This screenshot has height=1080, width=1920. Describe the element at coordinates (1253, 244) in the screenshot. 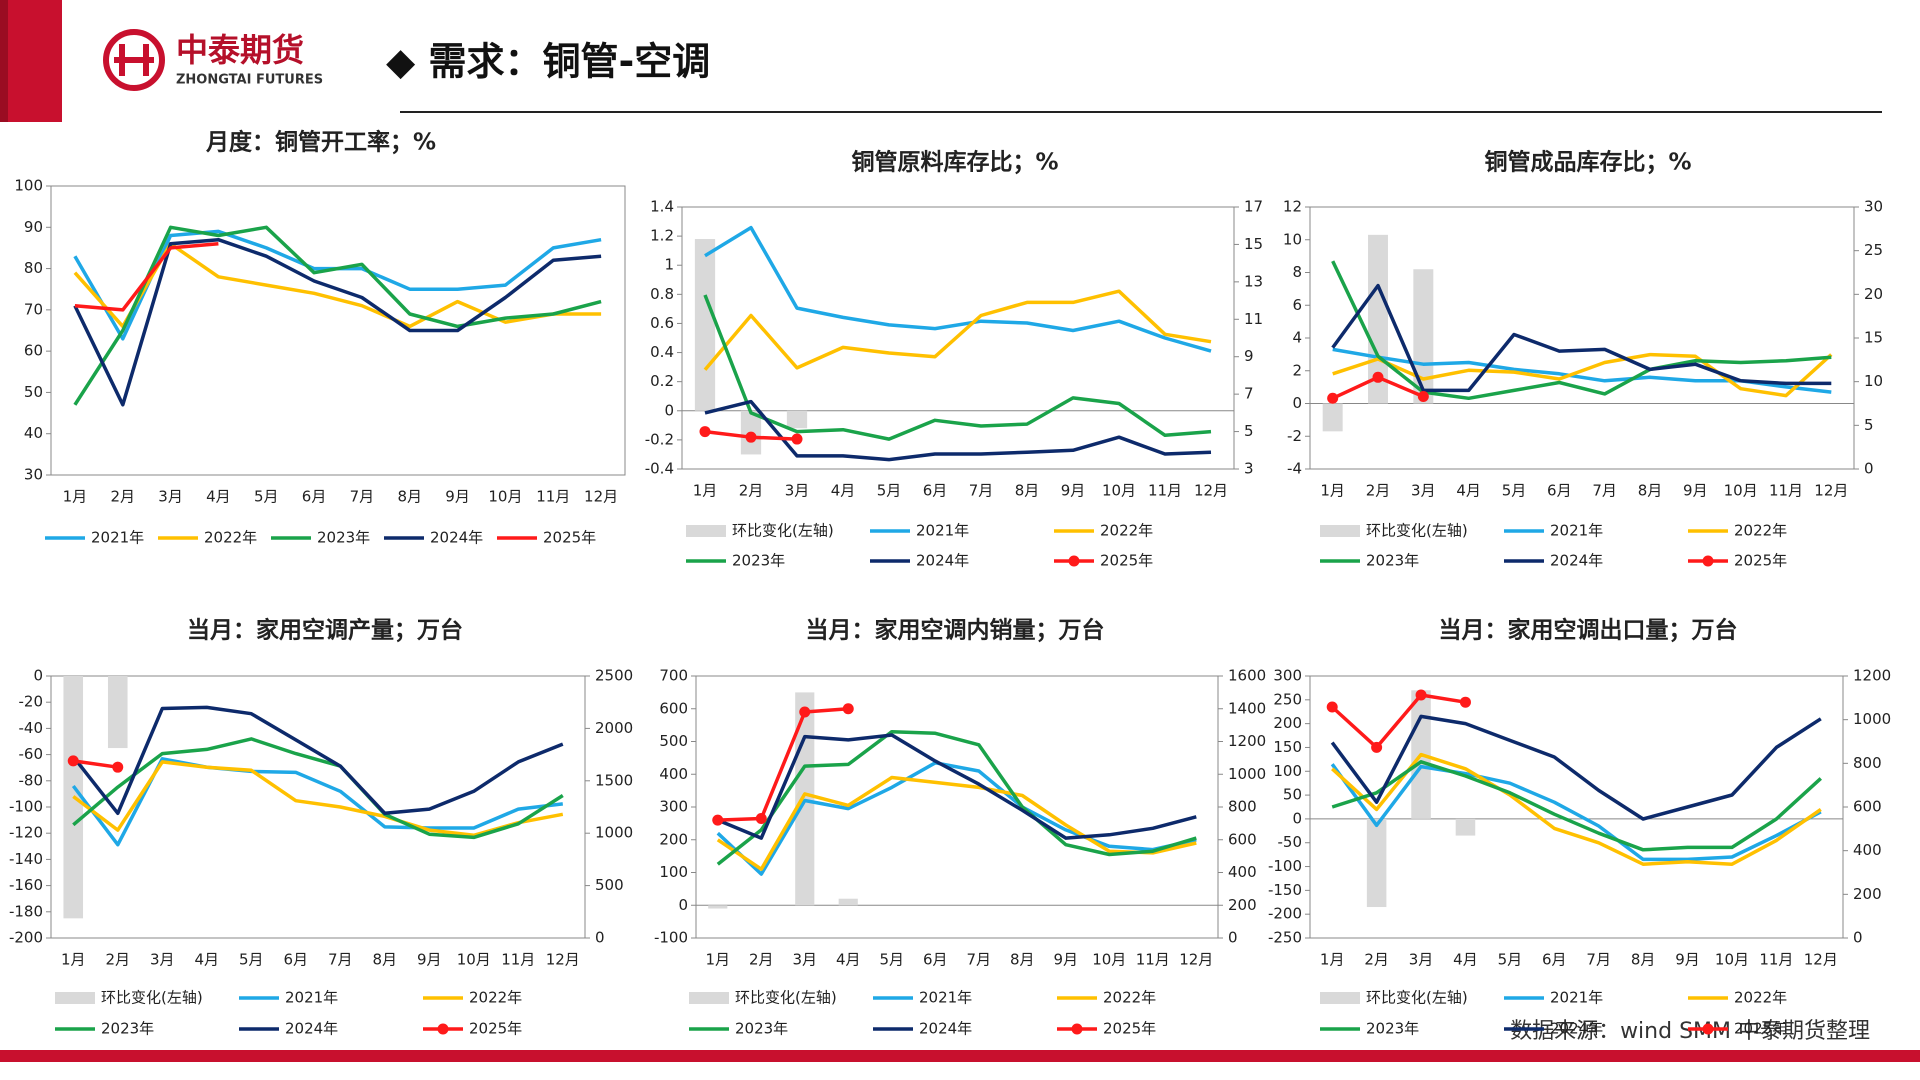

I see `y2-tick-label: 15` at that location.